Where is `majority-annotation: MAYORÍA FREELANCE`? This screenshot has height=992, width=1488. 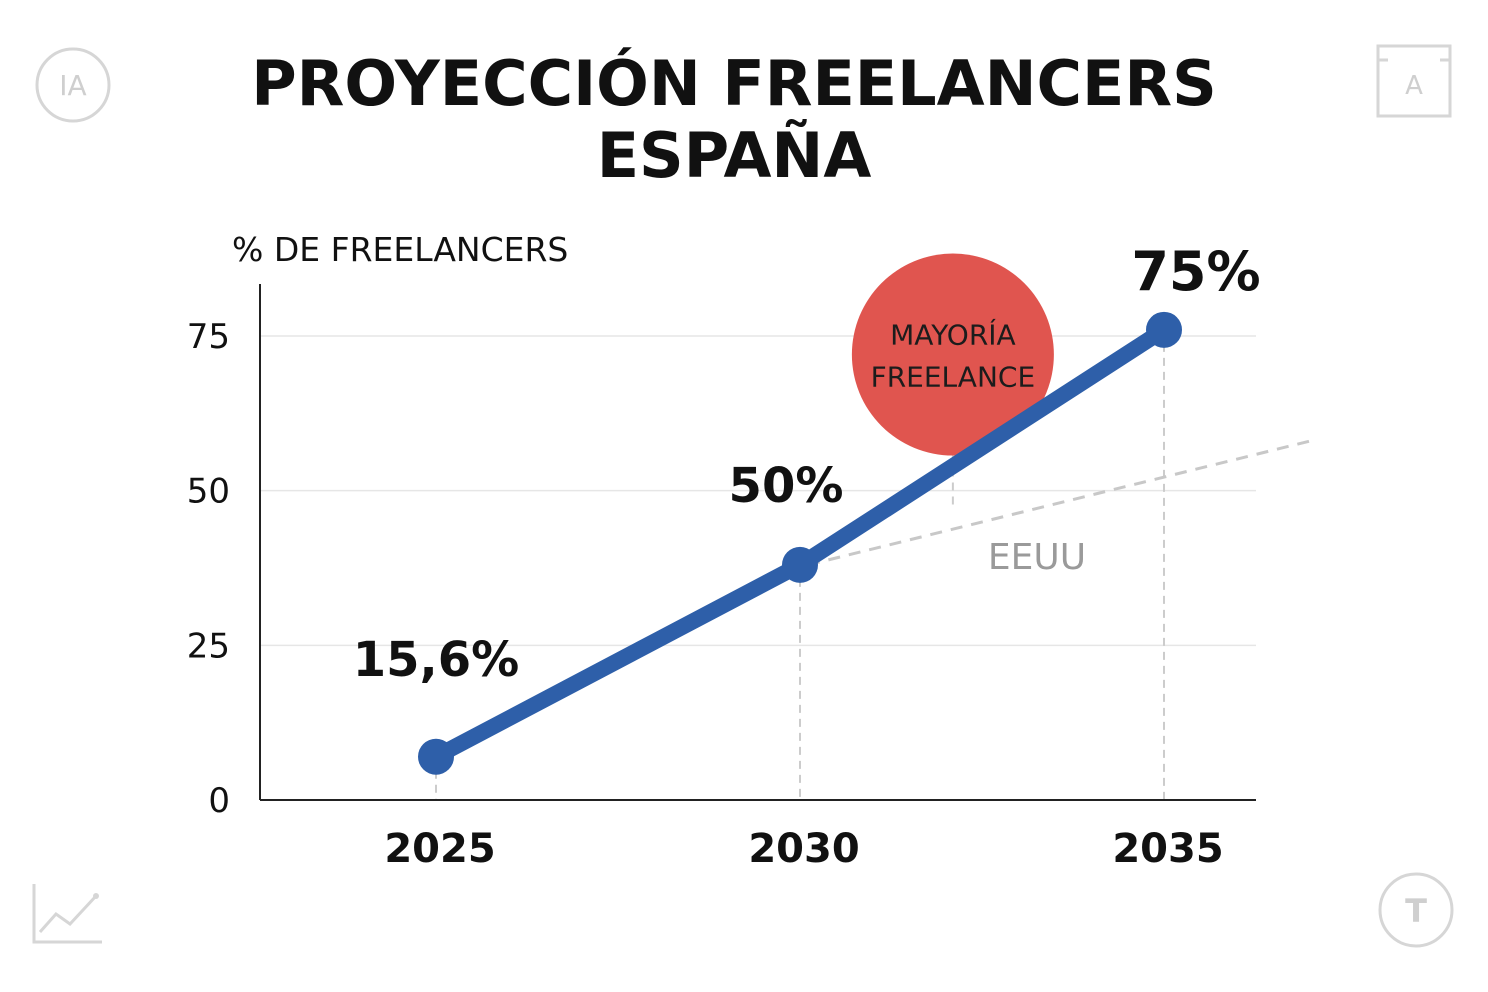
majority-annotation: MAYORÍA FREELANCE is located at coordinates (952, 379).